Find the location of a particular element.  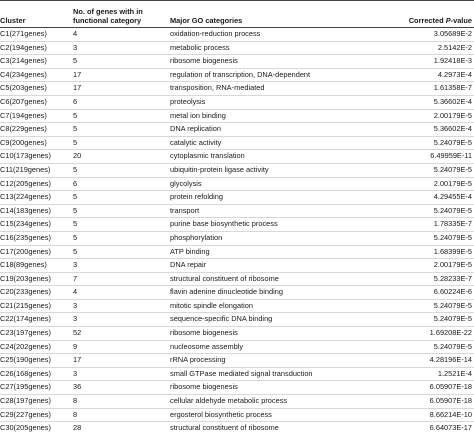

table-row: C14(183genes) 5 transport 5.24079E-5 is located at coordinates (237, 211).